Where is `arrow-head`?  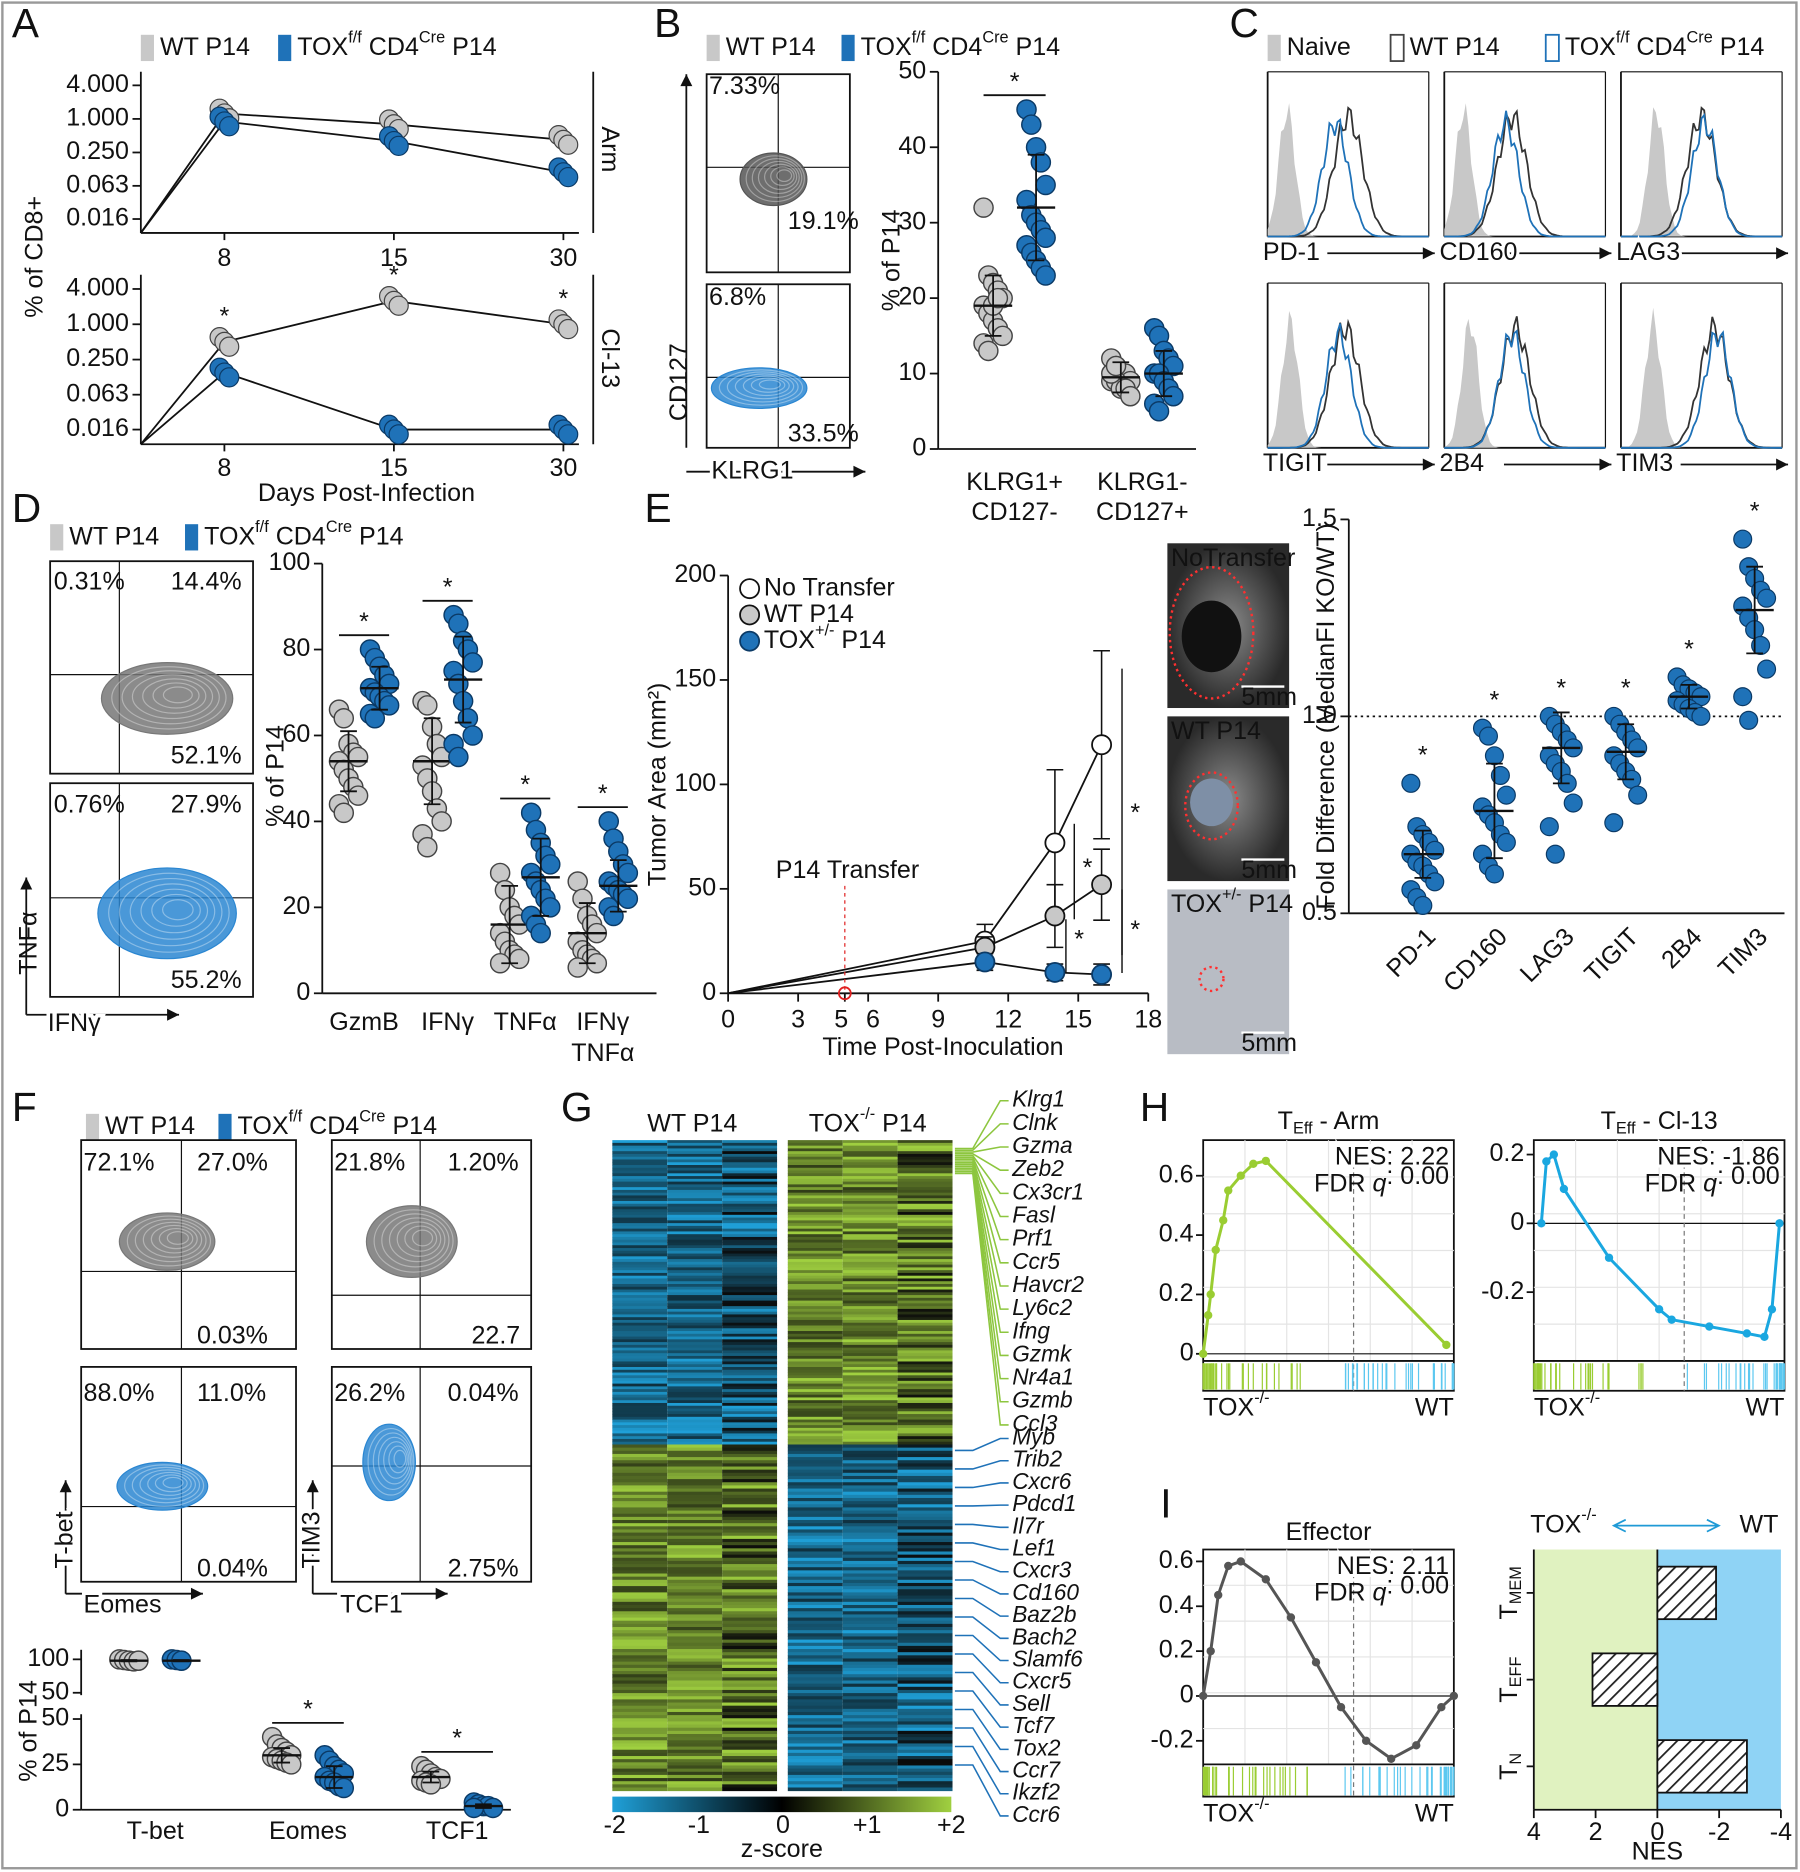 arrow-head is located at coordinates (1605, 253).